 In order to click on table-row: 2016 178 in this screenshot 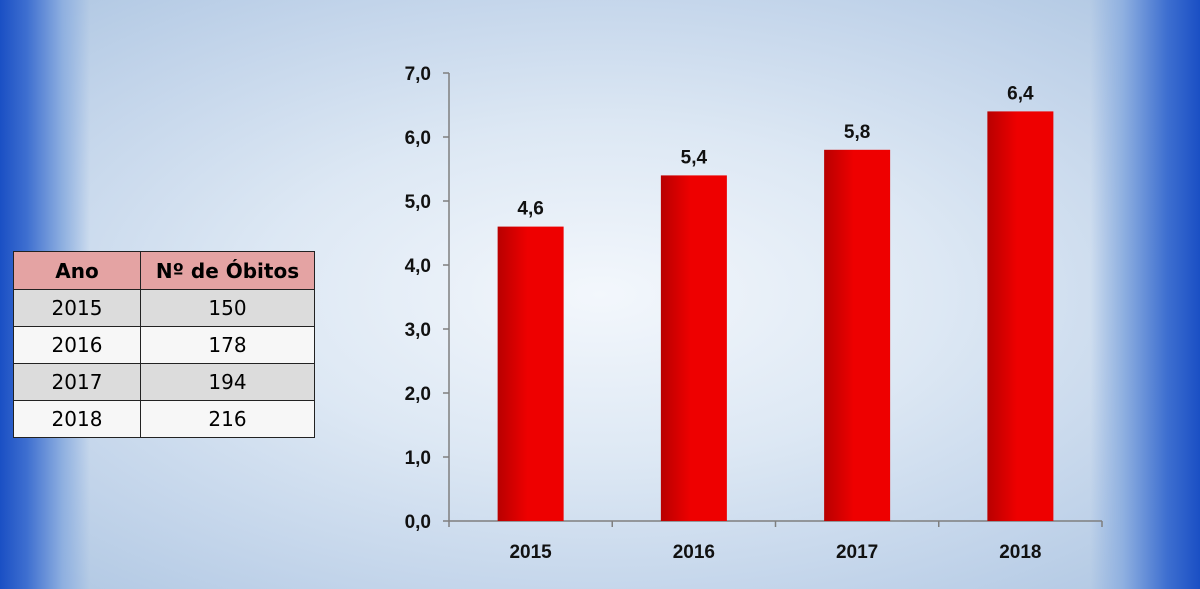, I will do `click(164, 345)`.